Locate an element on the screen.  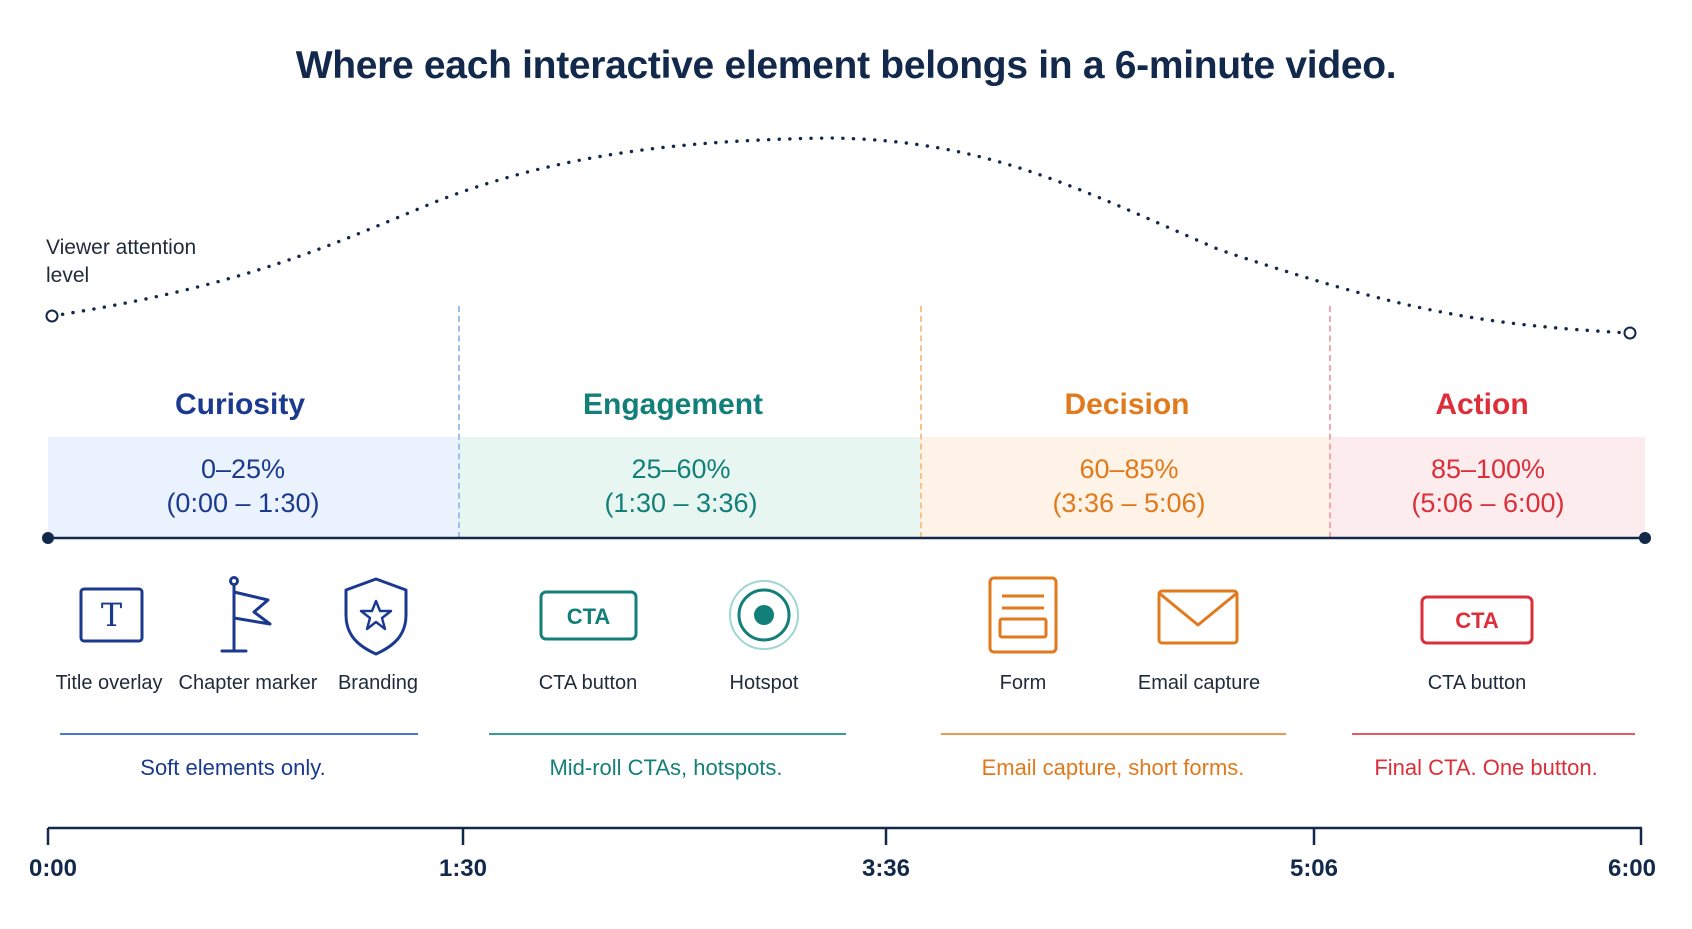
phase-summary-action: Final CTA. One button. is located at coordinates (1486, 767).